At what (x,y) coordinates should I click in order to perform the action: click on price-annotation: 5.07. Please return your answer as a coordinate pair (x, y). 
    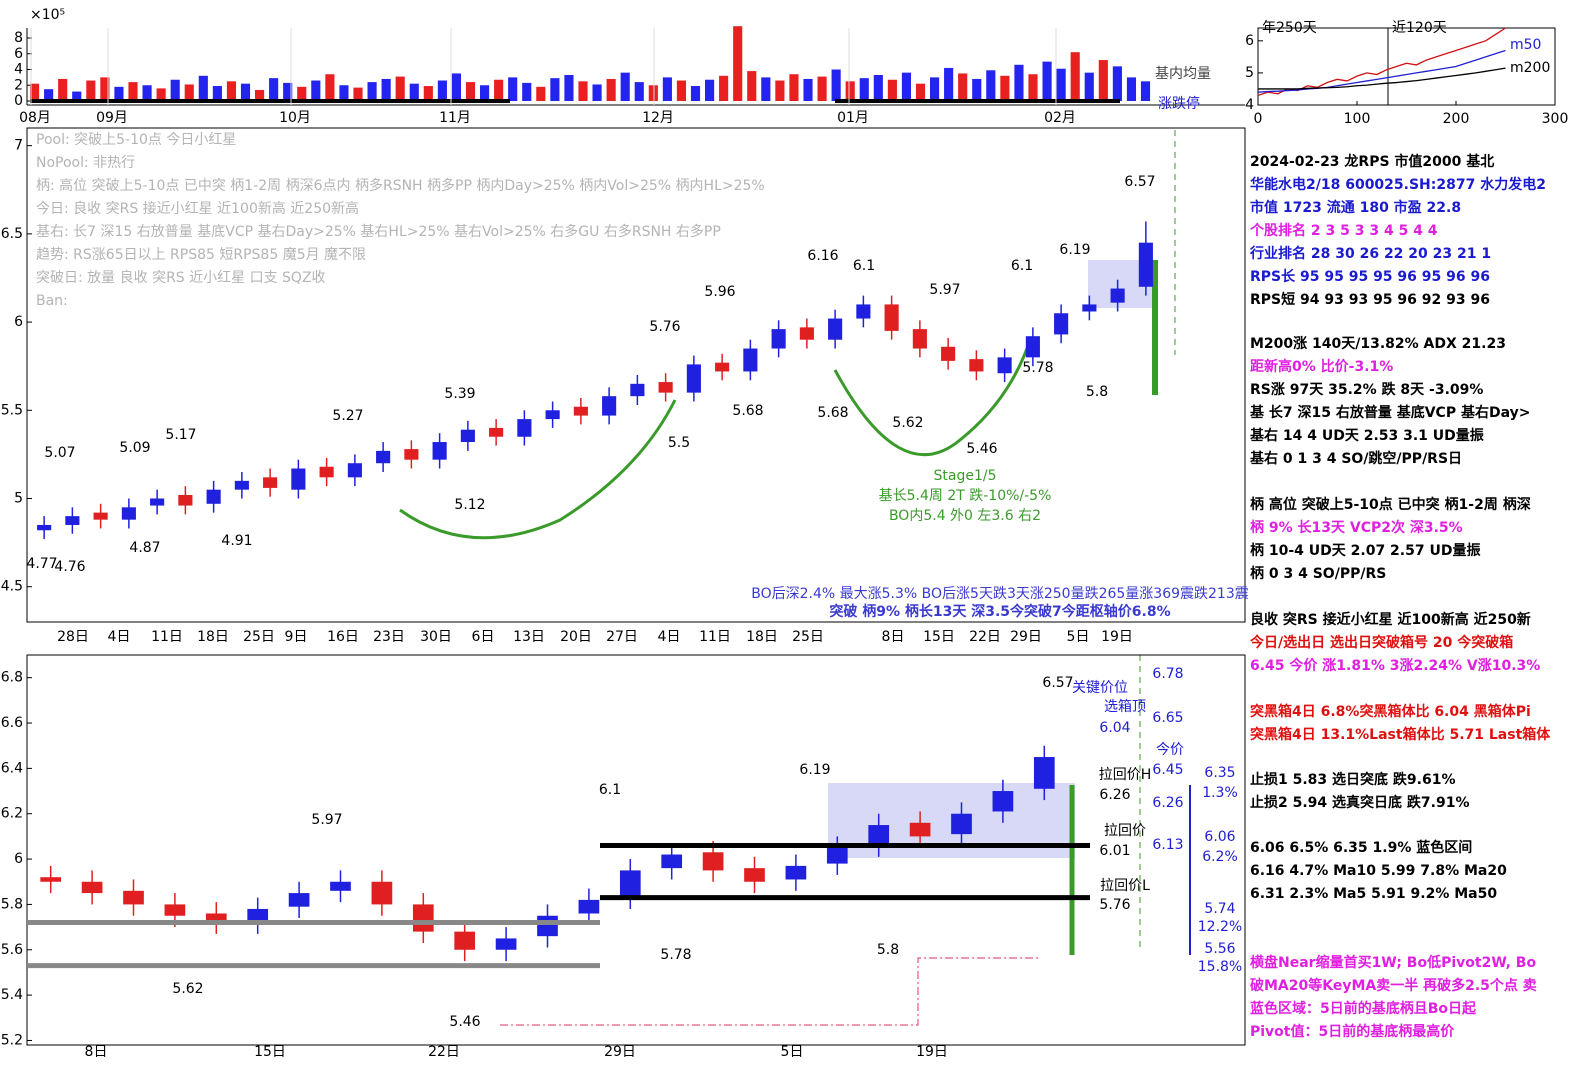
    Looking at the image, I should click on (59, 453).